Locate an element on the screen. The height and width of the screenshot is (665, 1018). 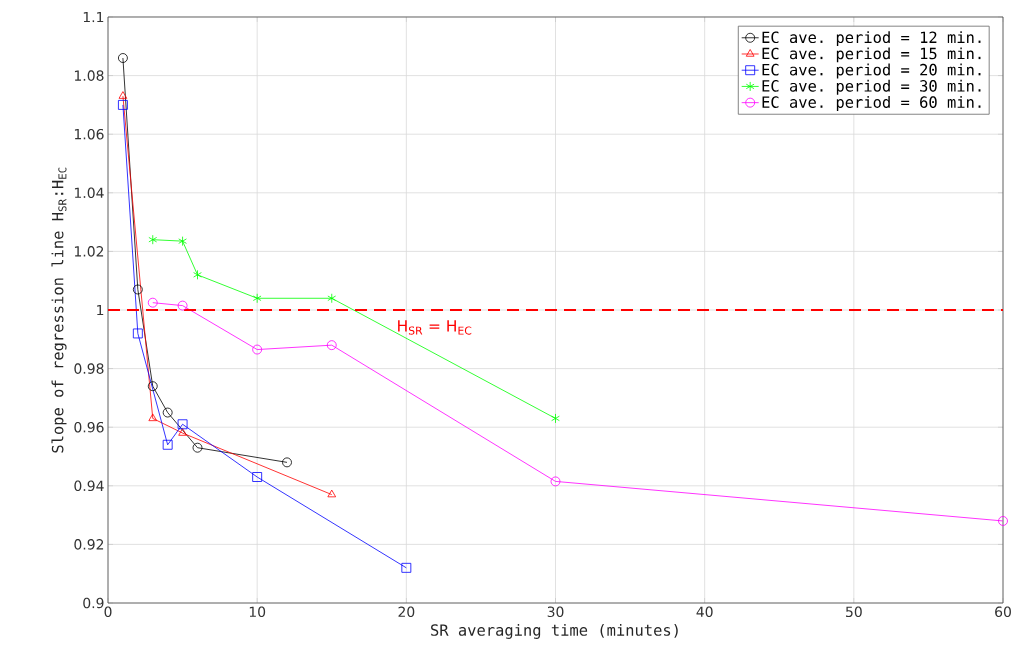
x-tick-label: 10 is located at coordinates (257, 612).